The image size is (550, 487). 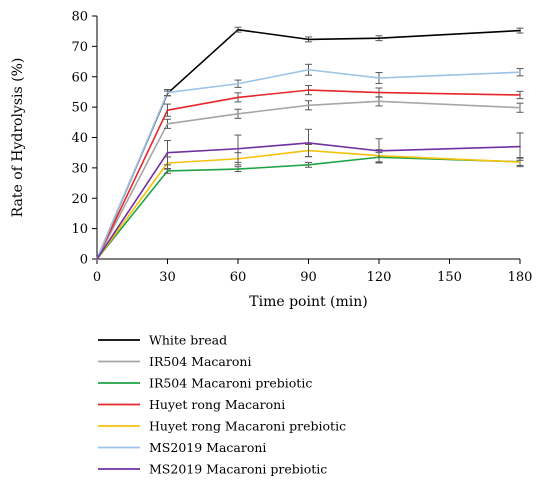 I want to click on y-tick-label: 10, so click(x=79, y=229).